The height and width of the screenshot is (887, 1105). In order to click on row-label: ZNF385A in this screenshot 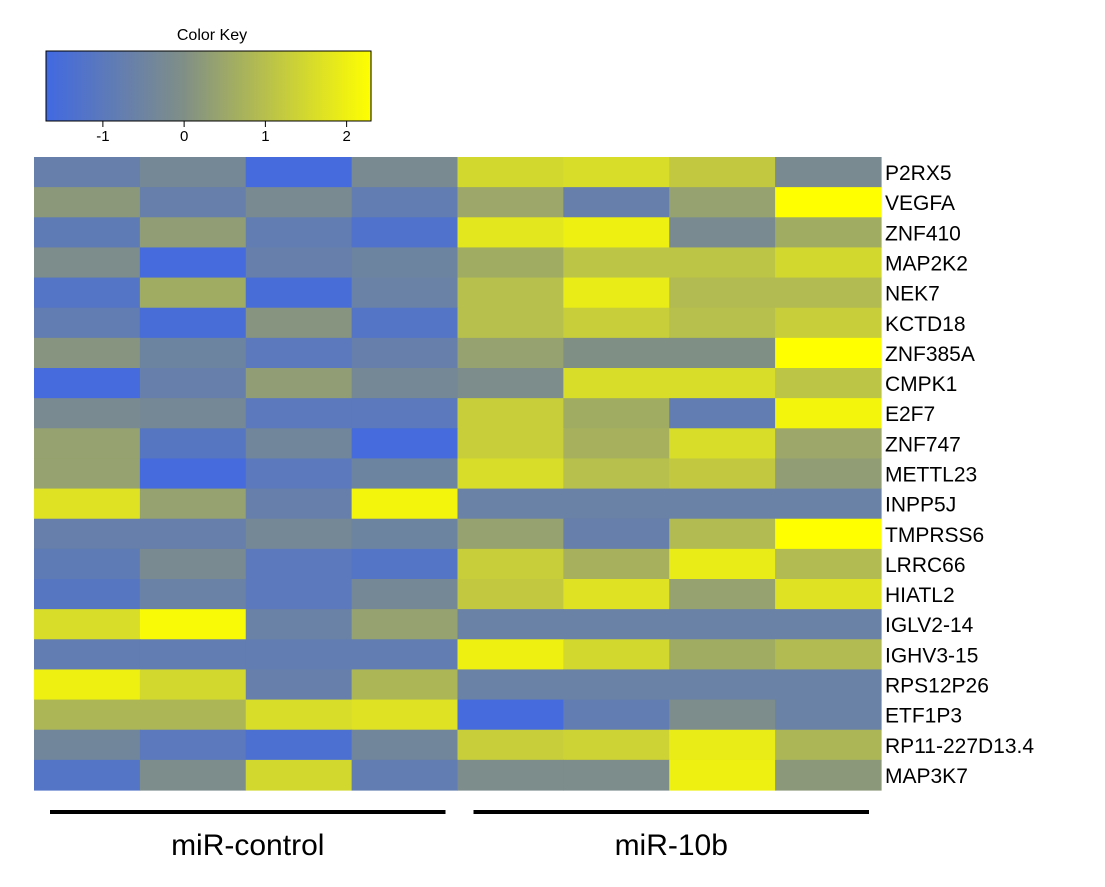, I will do `click(930, 354)`.